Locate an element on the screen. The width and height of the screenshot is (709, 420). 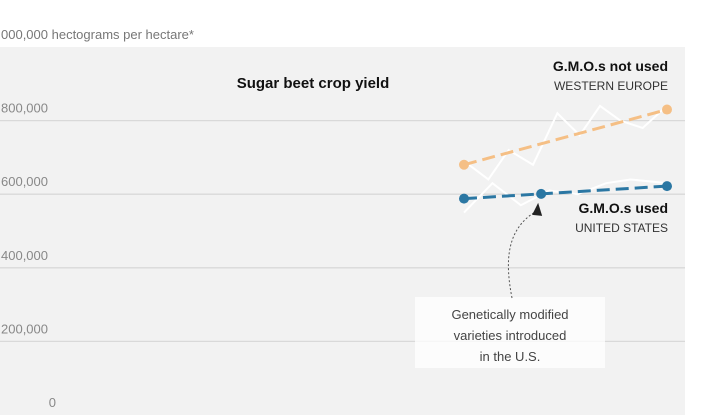
y-tick-label: 400,000 is located at coordinates (24, 255).